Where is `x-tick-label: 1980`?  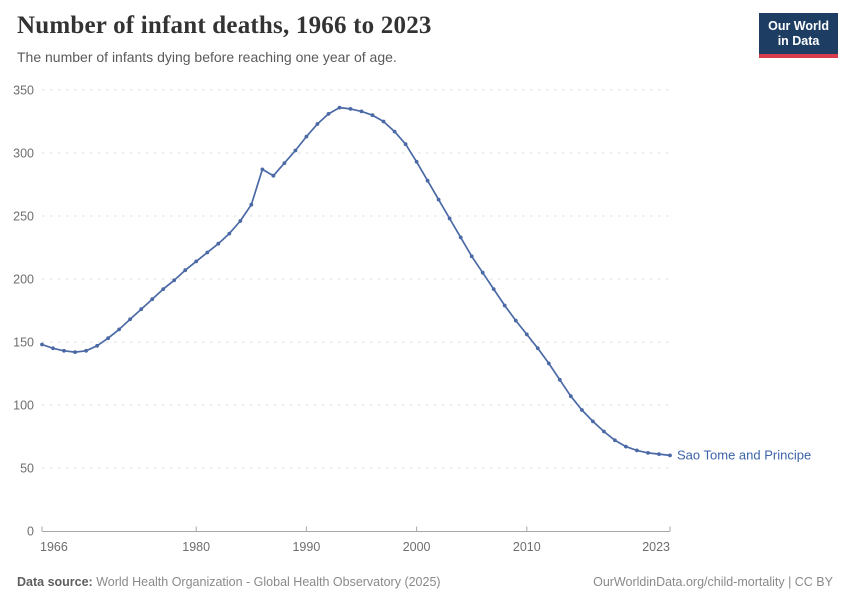
x-tick-label: 1980 is located at coordinates (196, 547).